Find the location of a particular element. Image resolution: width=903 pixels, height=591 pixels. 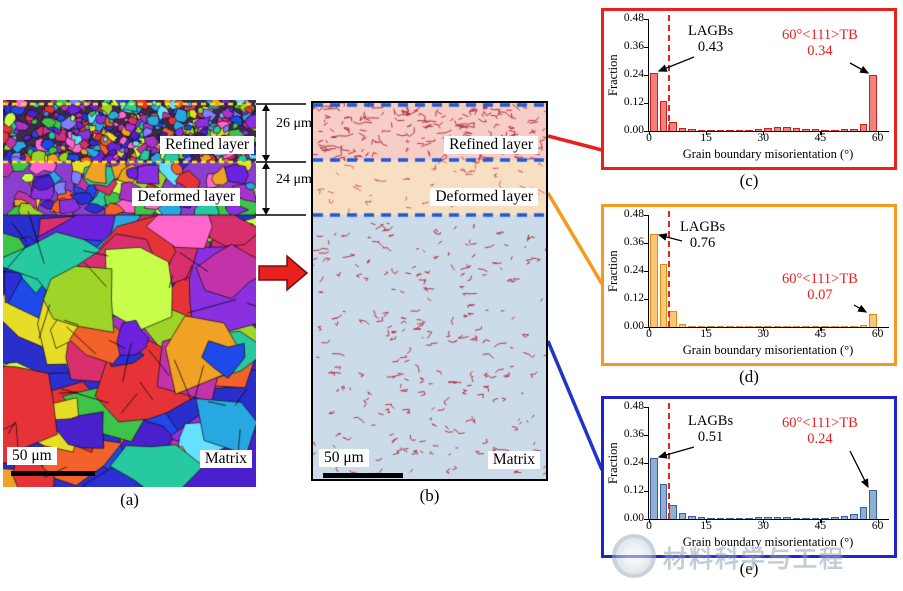

transition-arrow-shape is located at coordinates (283, 273).